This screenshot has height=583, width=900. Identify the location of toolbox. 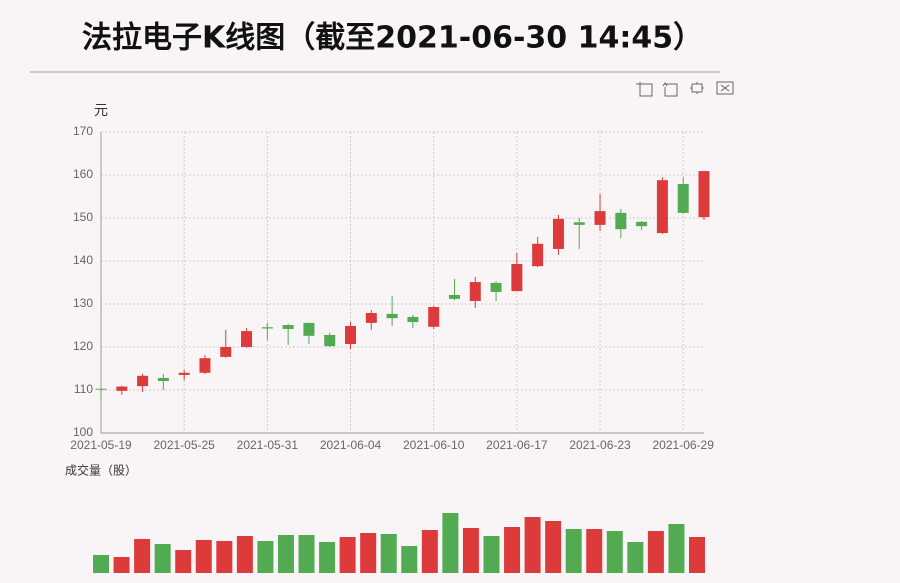
(685, 89).